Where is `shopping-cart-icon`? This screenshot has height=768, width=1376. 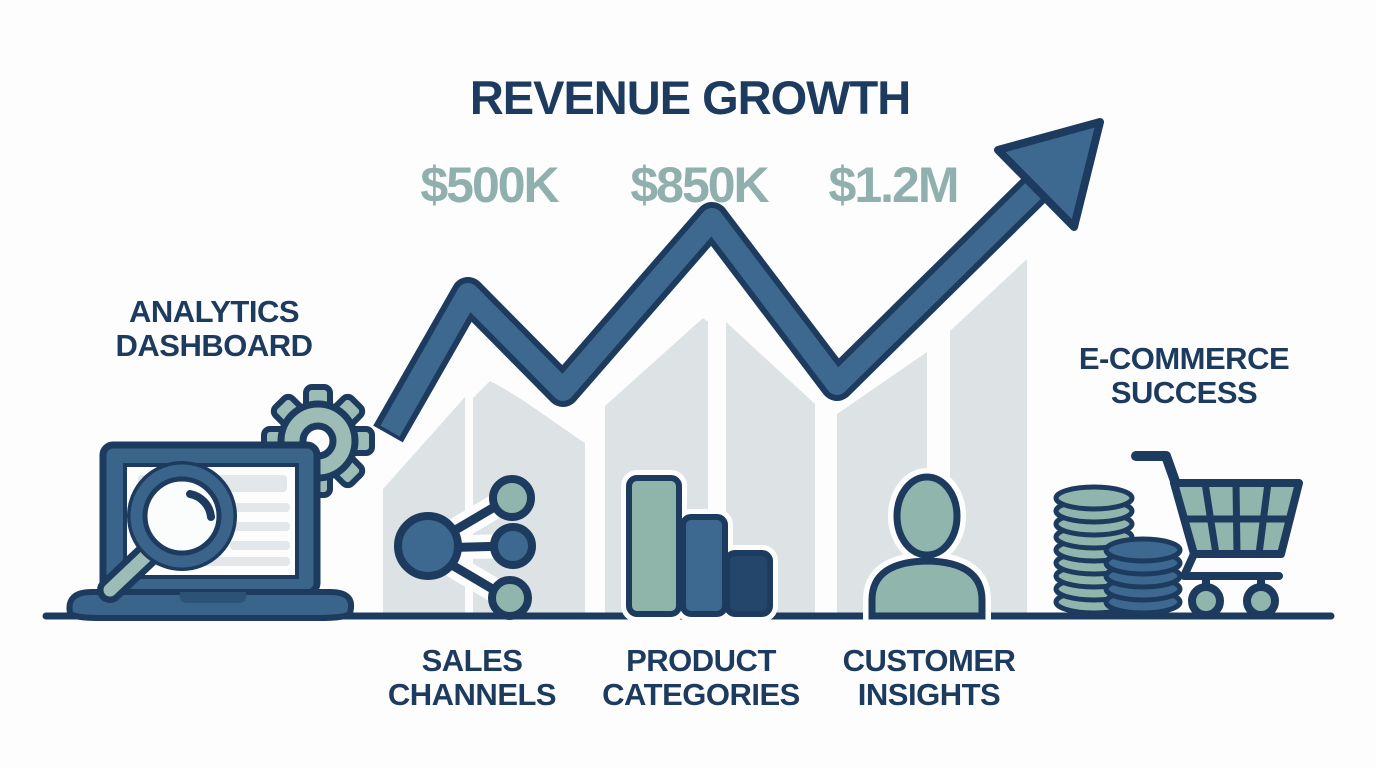 shopping-cart-icon is located at coordinates (1217, 535).